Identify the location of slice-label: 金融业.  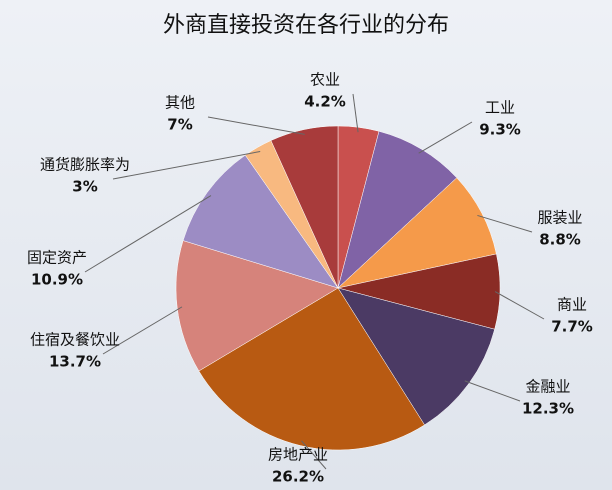
(547, 387).